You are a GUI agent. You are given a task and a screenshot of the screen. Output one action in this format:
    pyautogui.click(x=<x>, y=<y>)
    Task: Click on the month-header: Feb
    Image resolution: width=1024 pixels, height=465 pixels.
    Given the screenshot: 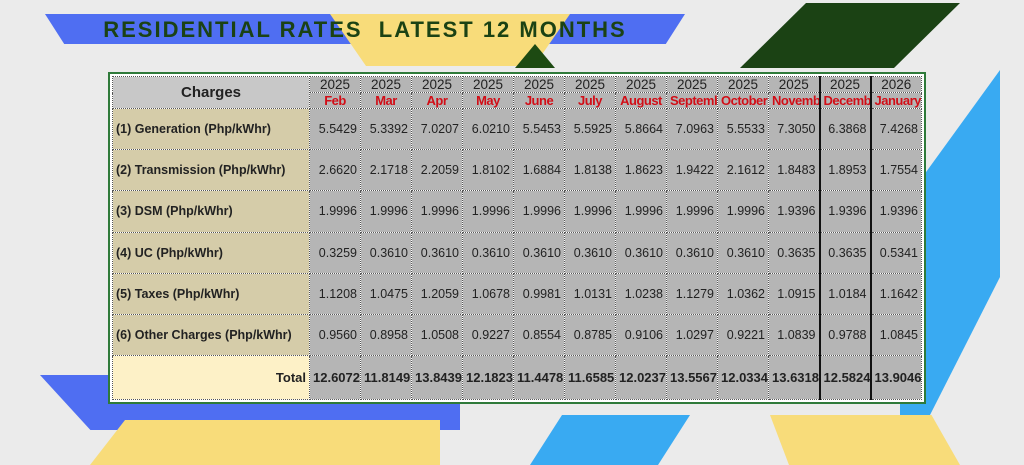 What is the action you would take?
    pyautogui.click(x=335, y=100)
    